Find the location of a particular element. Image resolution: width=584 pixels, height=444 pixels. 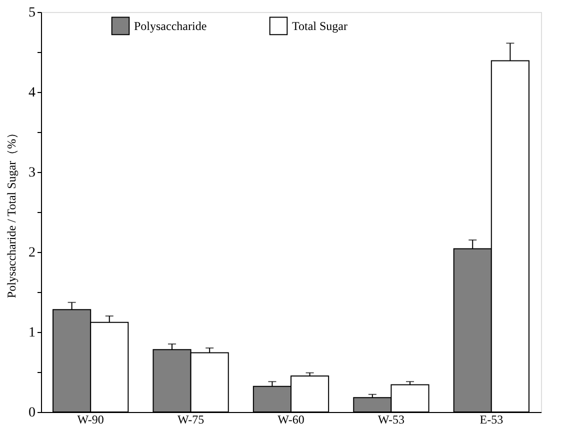

x-tick-label: W-60 is located at coordinates (291, 419).